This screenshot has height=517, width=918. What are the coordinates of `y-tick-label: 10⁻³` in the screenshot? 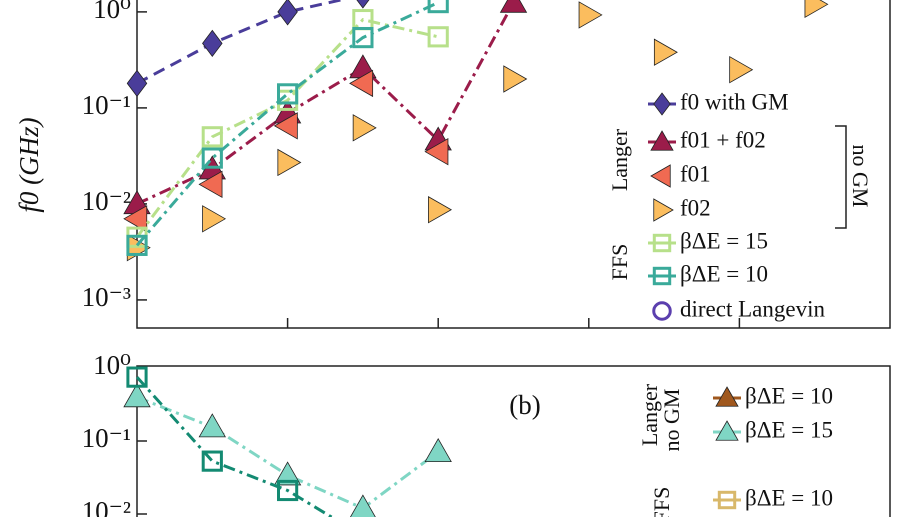 It's located at (106, 297).